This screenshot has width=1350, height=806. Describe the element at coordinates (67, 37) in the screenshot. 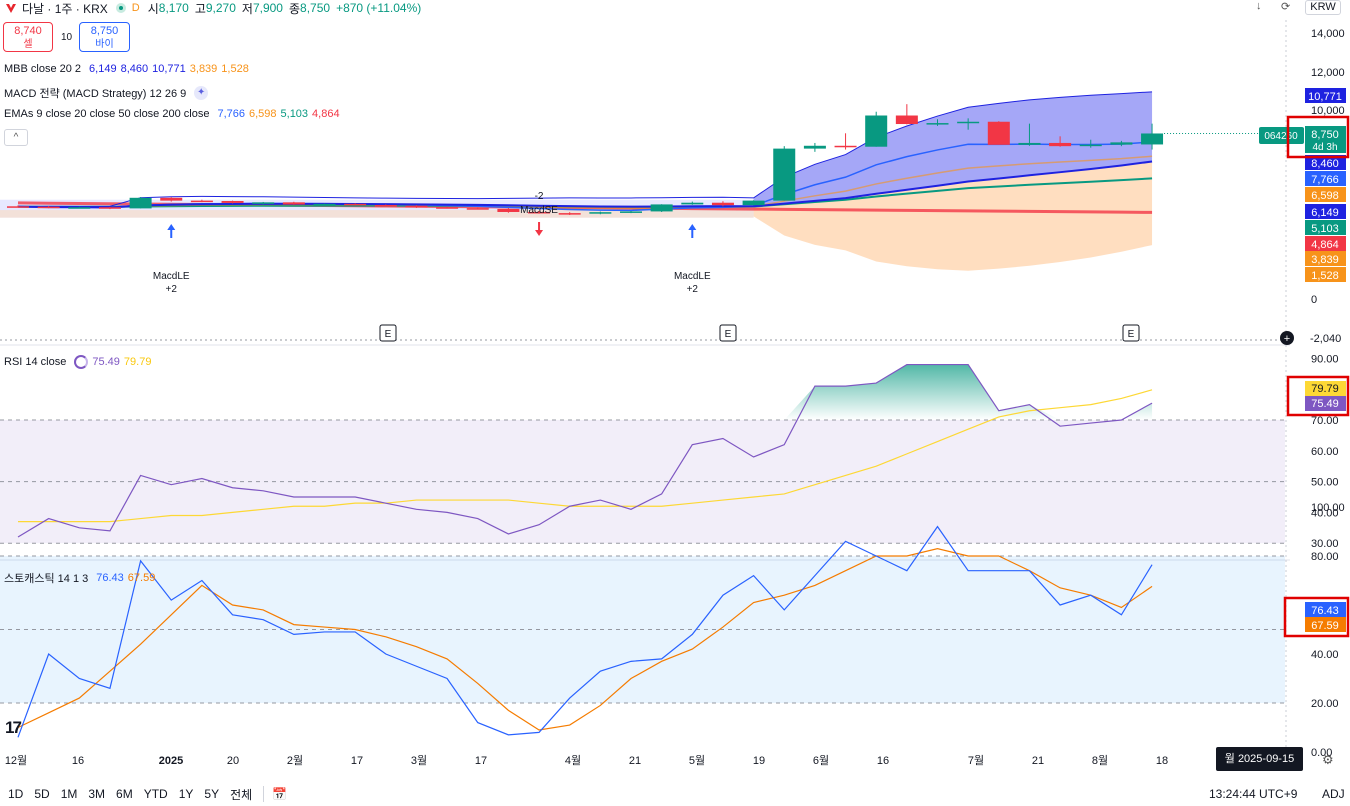

I see `order-quantity: 10` at that location.